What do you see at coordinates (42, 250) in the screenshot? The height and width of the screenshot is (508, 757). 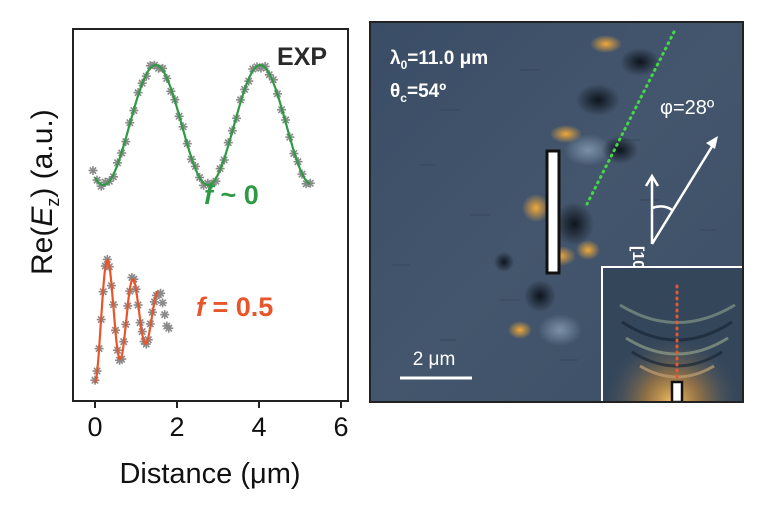 I see `y-axis-label-part-1: Re(` at bounding box center [42, 250].